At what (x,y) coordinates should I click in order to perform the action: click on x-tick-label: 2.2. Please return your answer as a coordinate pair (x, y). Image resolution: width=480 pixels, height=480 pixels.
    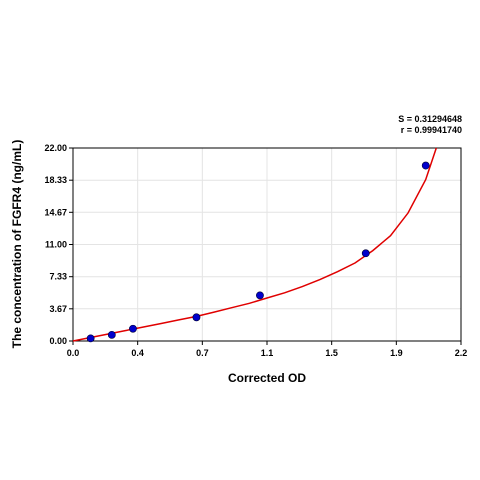
    Looking at the image, I should click on (461, 353).